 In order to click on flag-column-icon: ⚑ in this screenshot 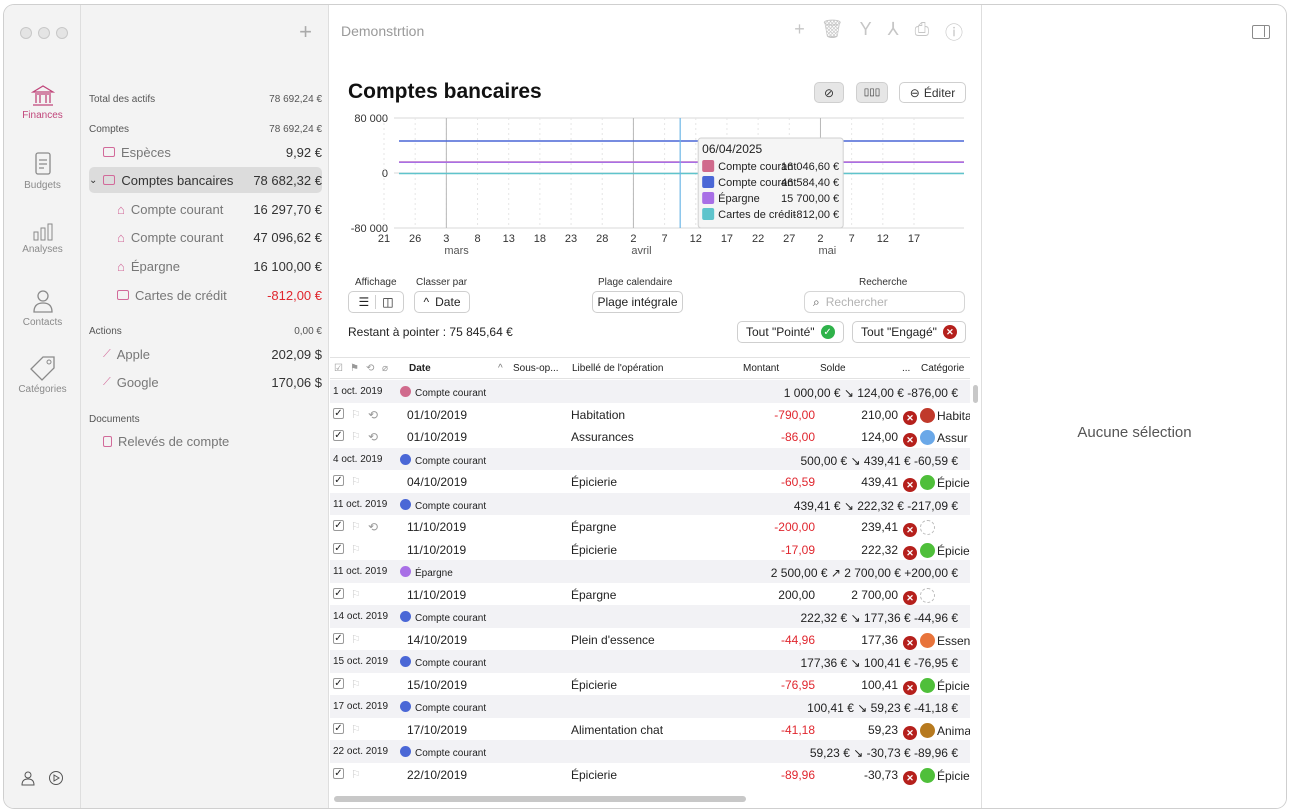, I will do `click(354, 368)`.